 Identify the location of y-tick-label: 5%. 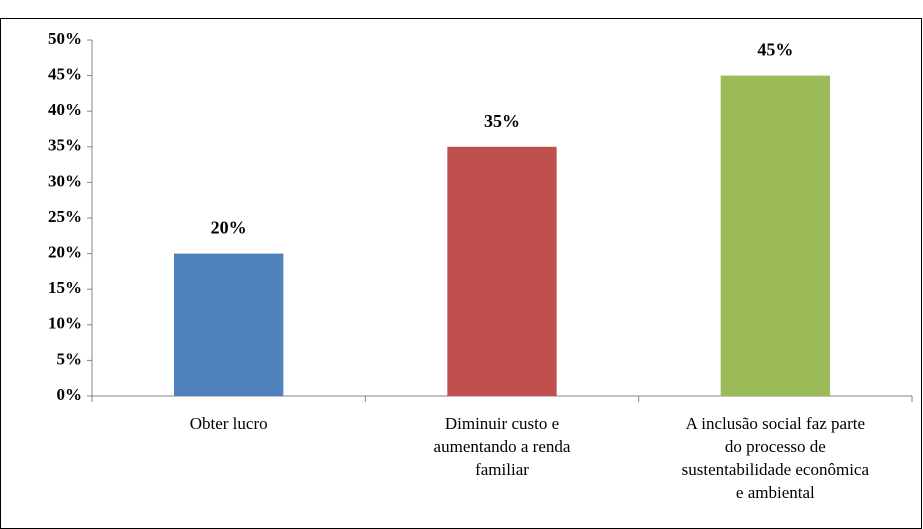
(70, 358).